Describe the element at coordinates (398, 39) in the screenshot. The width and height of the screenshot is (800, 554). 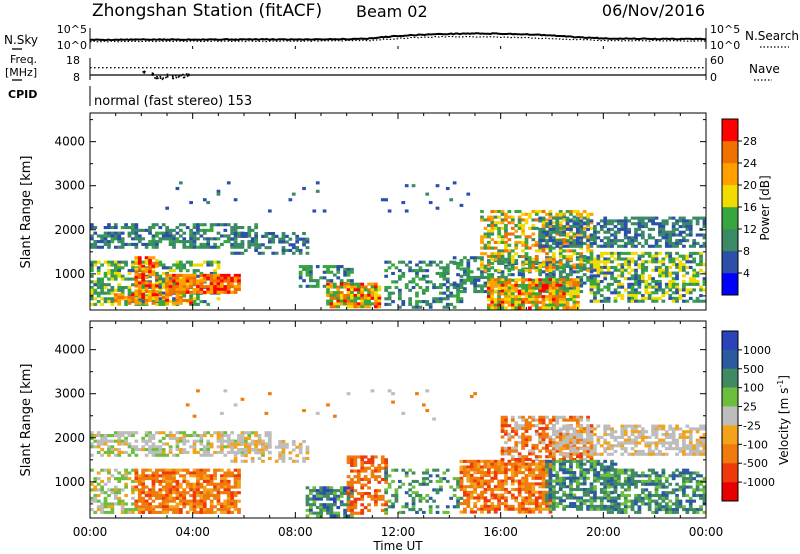
I see `noise-search-series` at that location.